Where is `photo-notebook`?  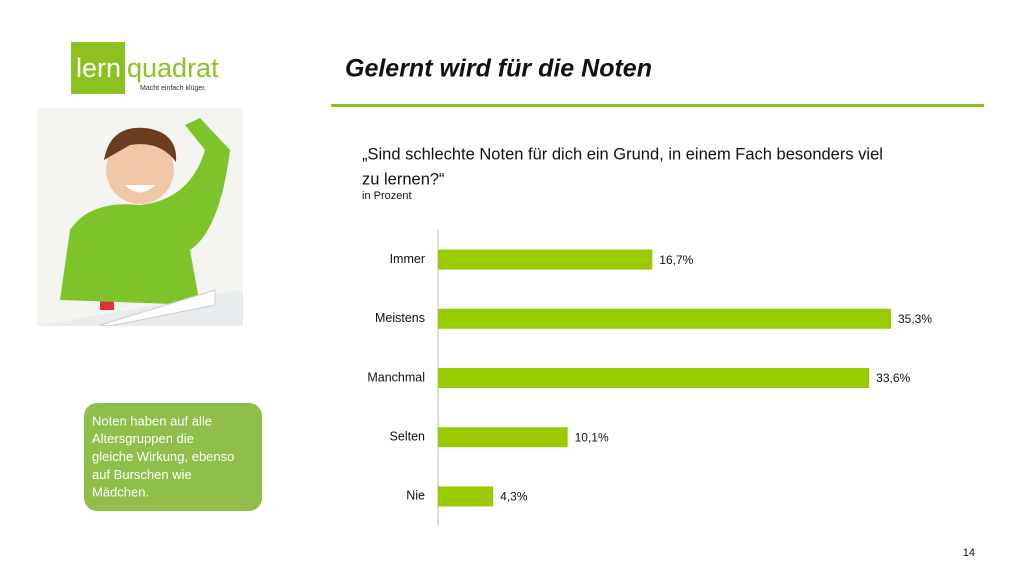
photo-notebook is located at coordinates (157, 308).